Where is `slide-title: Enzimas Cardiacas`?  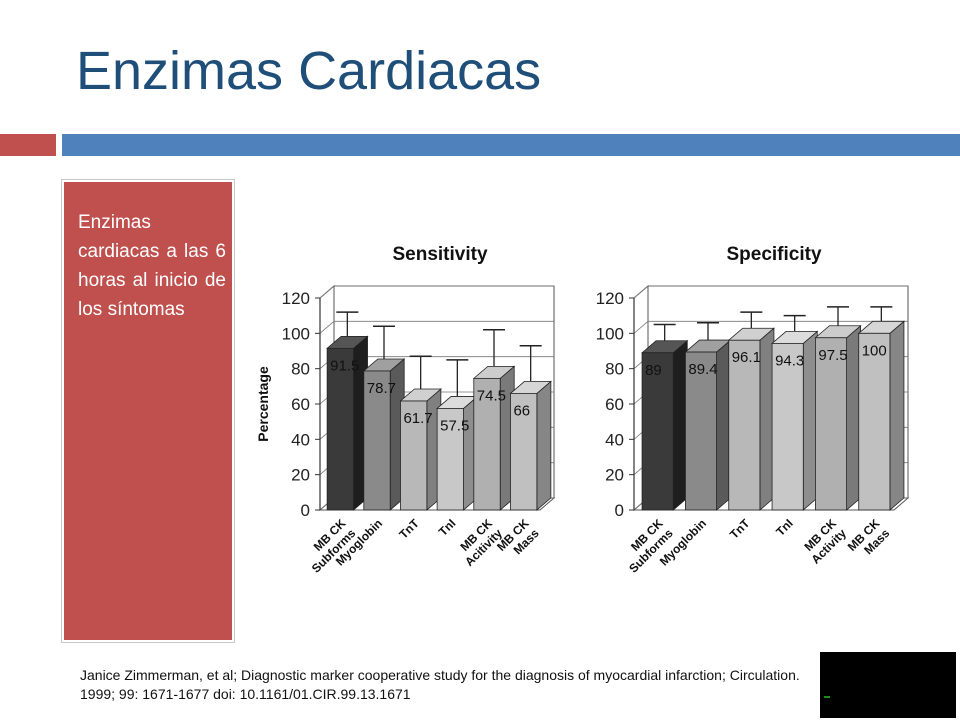 slide-title: Enzimas Cardiacas is located at coordinates (309, 71).